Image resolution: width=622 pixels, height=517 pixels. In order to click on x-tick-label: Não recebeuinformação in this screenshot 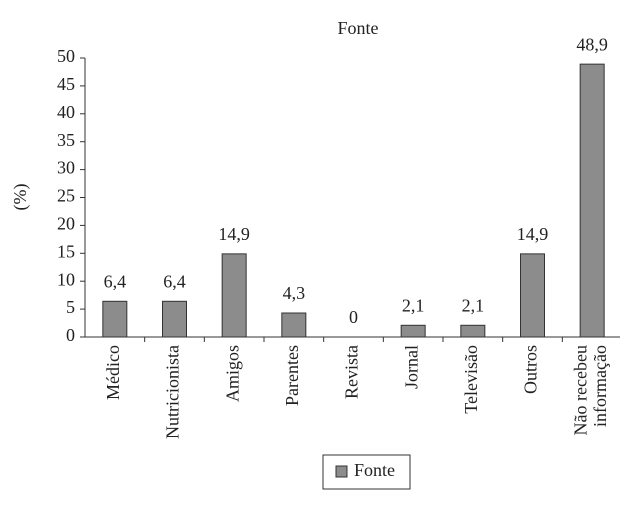, I will do `click(590, 390)`.